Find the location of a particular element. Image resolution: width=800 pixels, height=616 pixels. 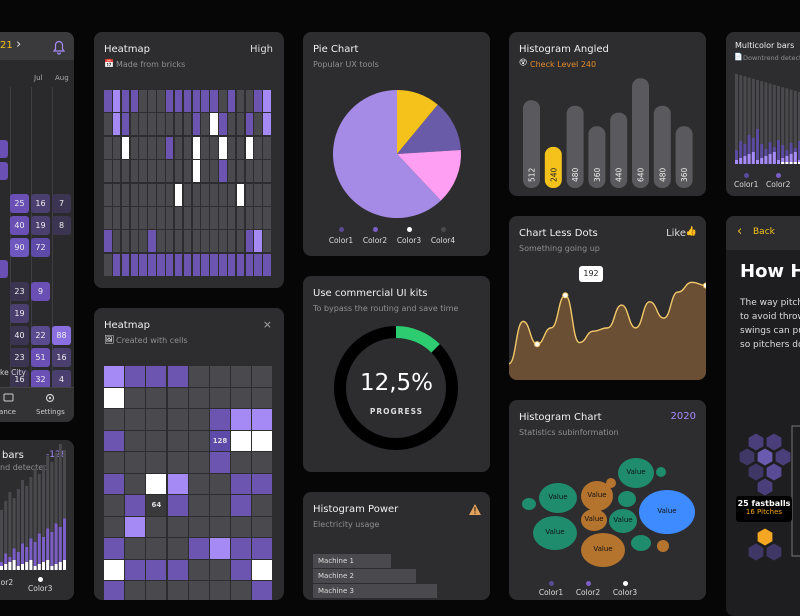

pie-slice-color4 is located at coordinates (429, 175).